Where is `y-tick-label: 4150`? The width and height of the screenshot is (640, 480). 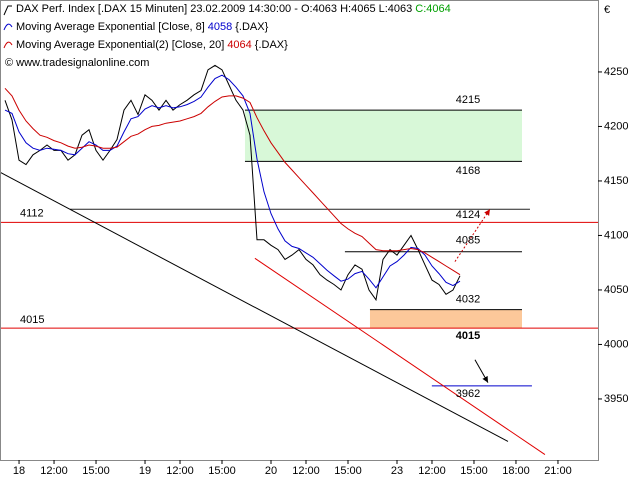 y-tick-label: 4150 is located at coordinates (616, 181).